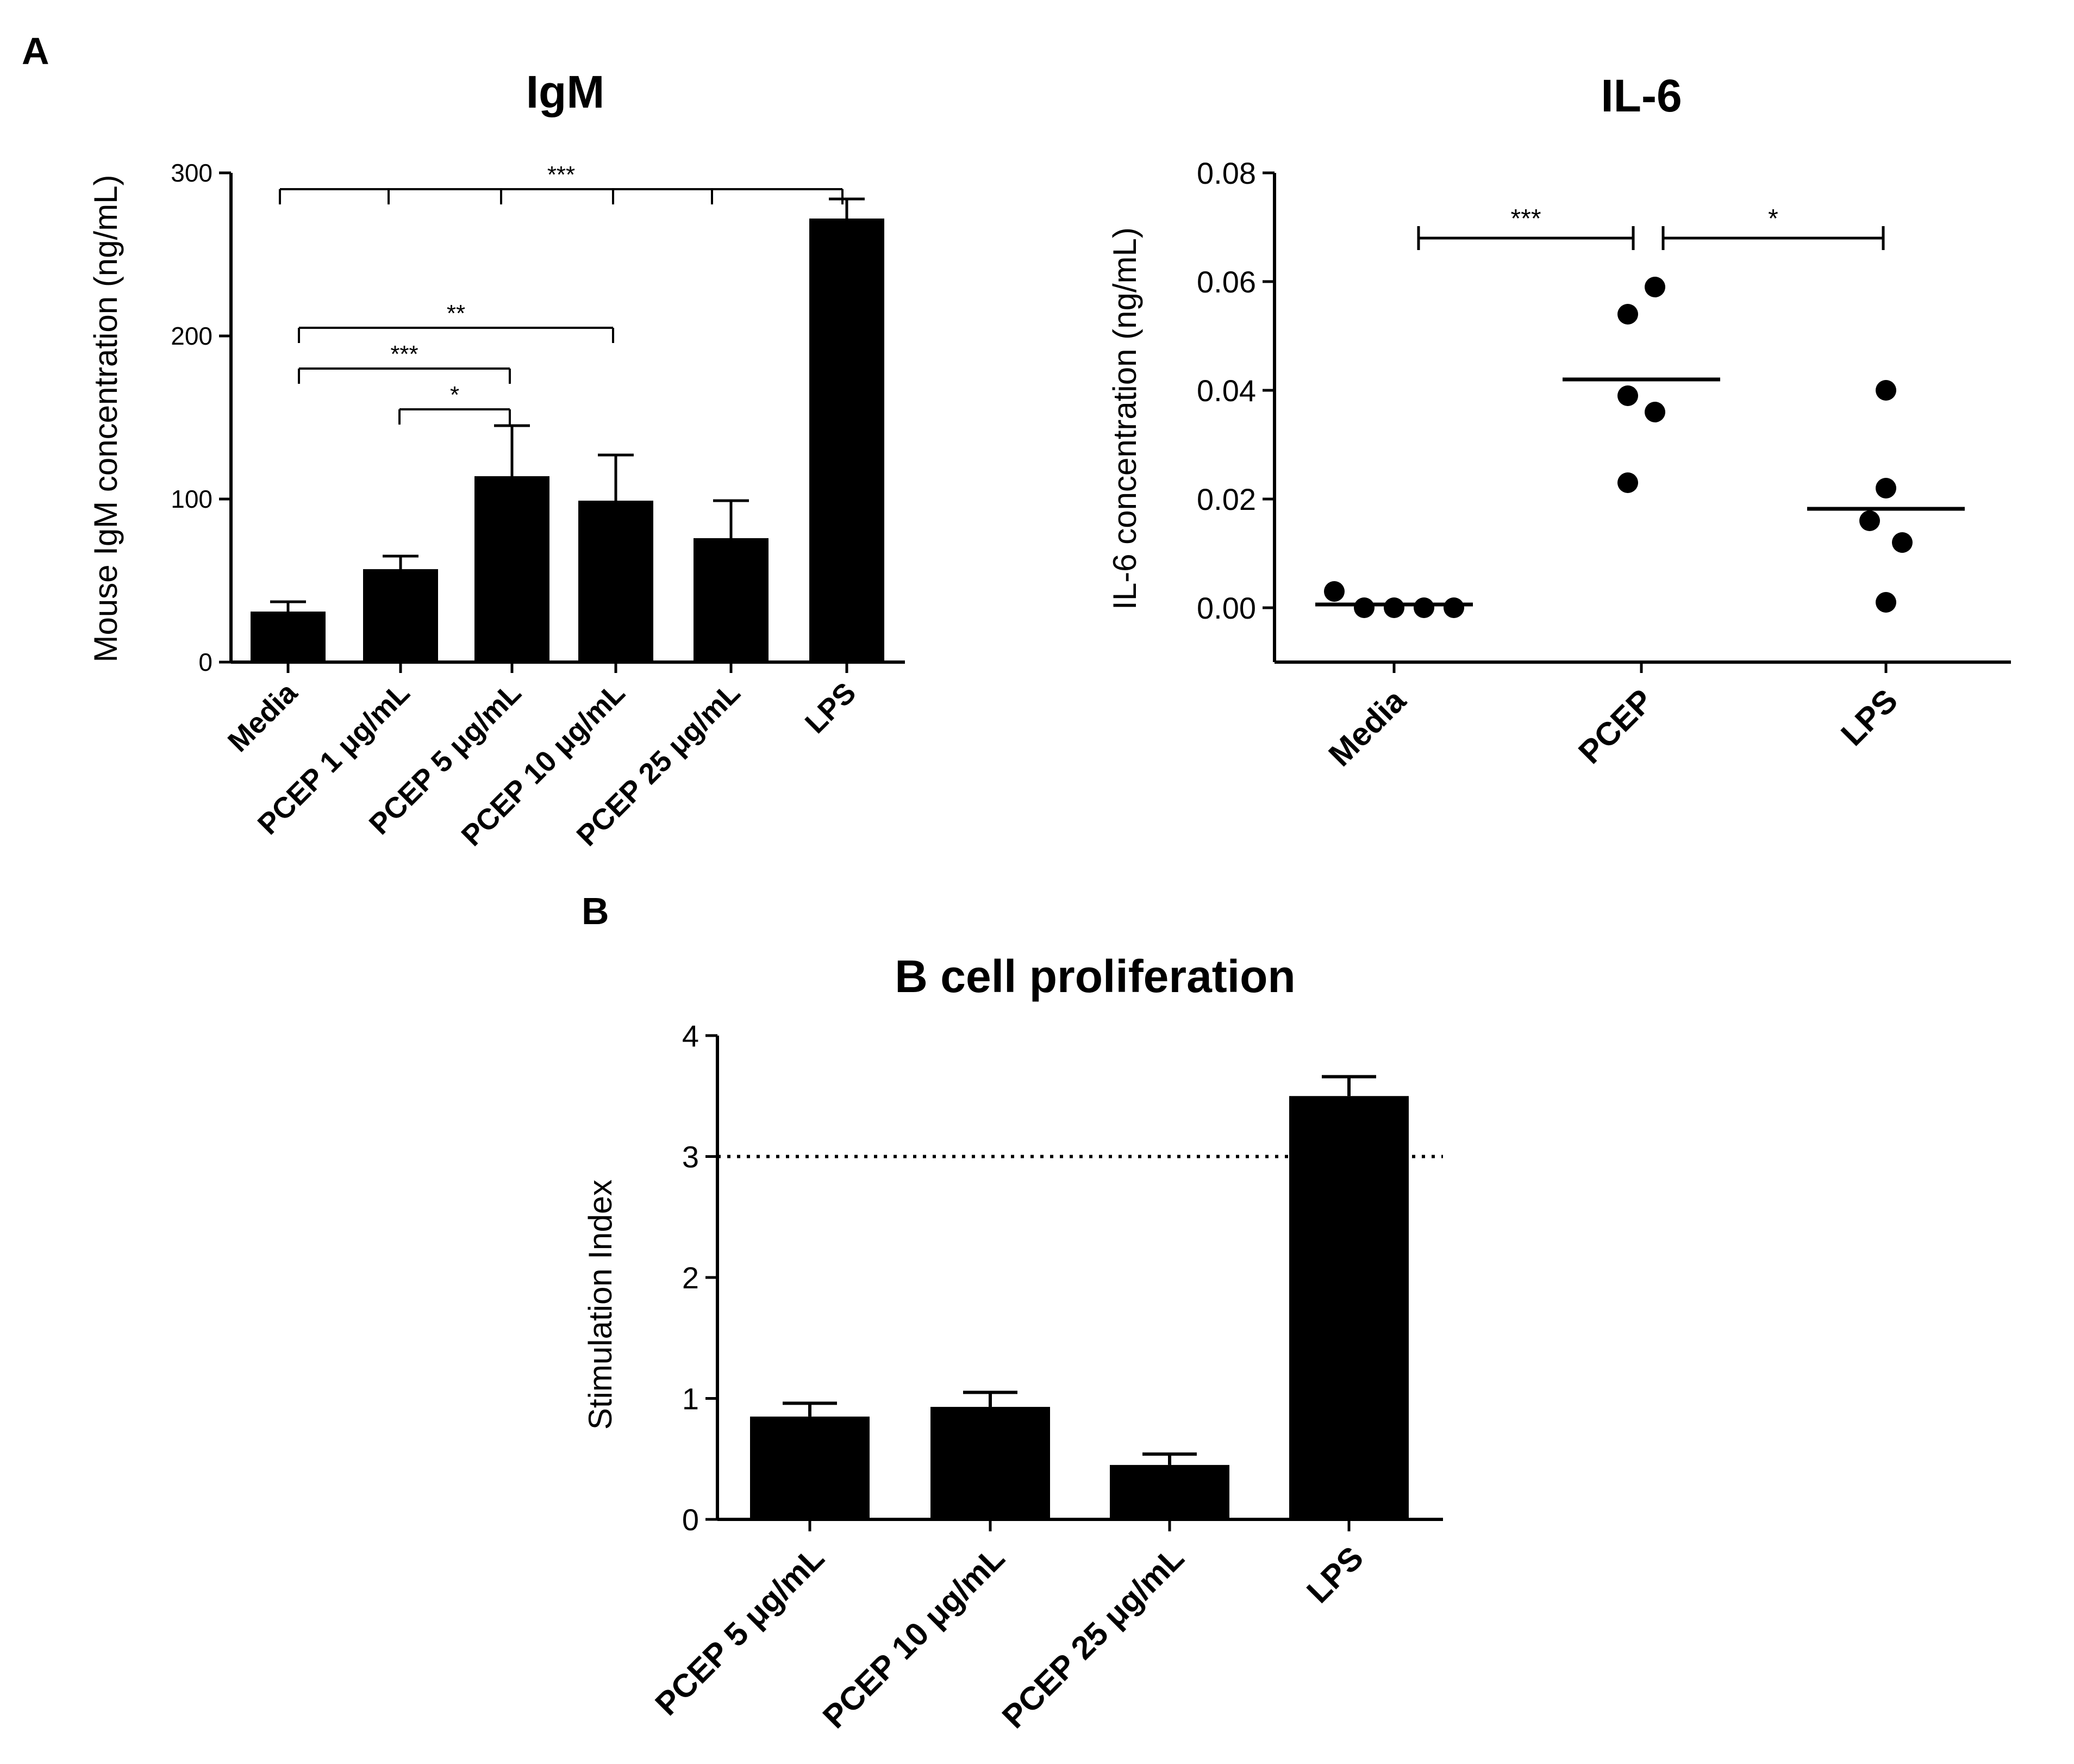 Image resolution: width=2074 pixels, height=1764 pixels. What do you see at coordinates (192, 173) in the screenshot?
I see `igm-y-tick-label: 300` at bounding box center [192, 173].